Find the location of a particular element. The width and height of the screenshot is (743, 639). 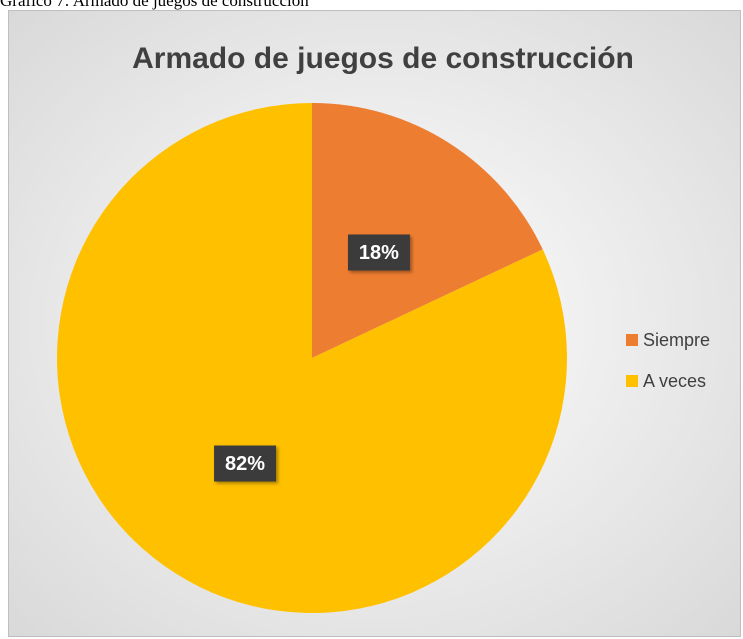

legend-label: A veces is located at coordinates (674, 381).